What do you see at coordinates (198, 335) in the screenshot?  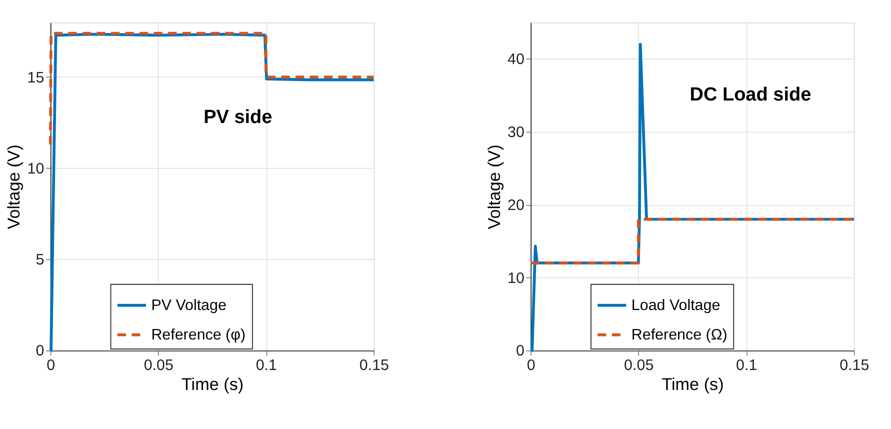 I see `legend-label: Reference (φ)` at bounding box center [198, 335].